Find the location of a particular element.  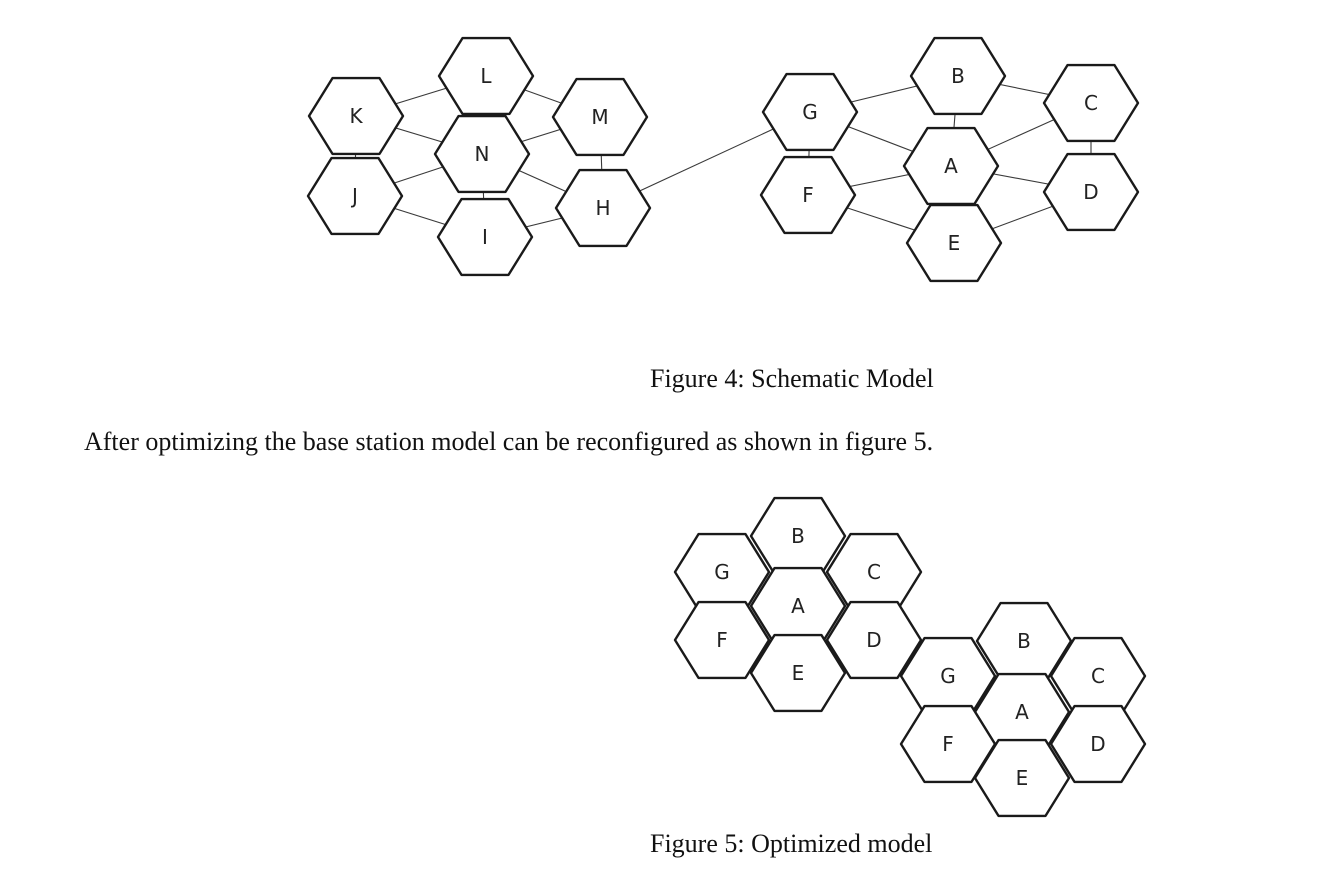

fig4-cell-e-label: E is located at coordinates (954, 243).